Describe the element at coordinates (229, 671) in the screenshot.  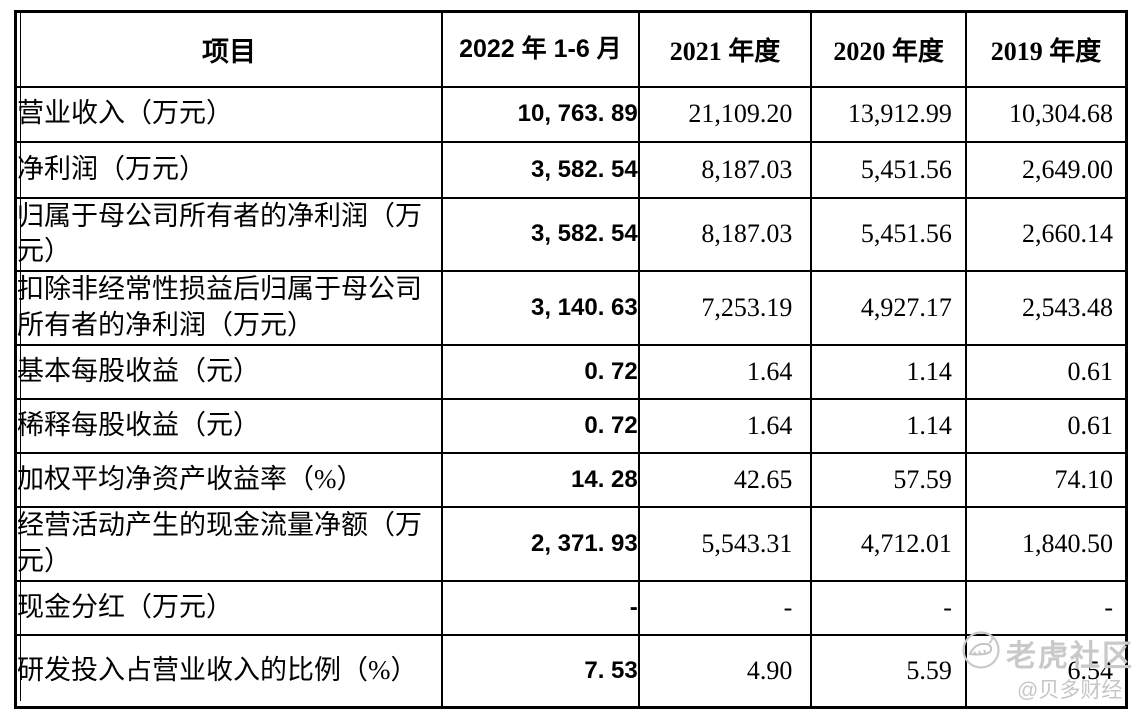
I see `row-label: 研发投入占营业收入的比例（%）` at that location.